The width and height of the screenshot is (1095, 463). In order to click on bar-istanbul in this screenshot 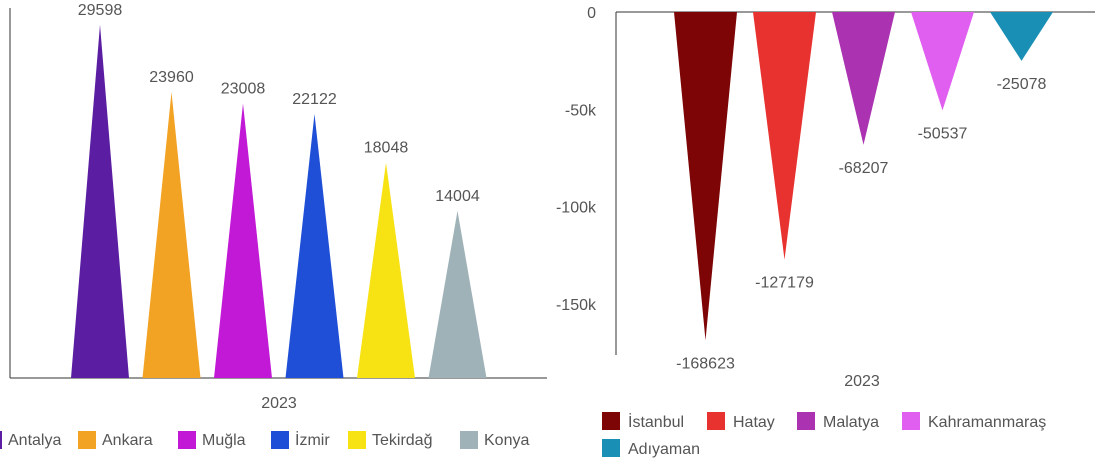, I will do `click(705, 176)`.